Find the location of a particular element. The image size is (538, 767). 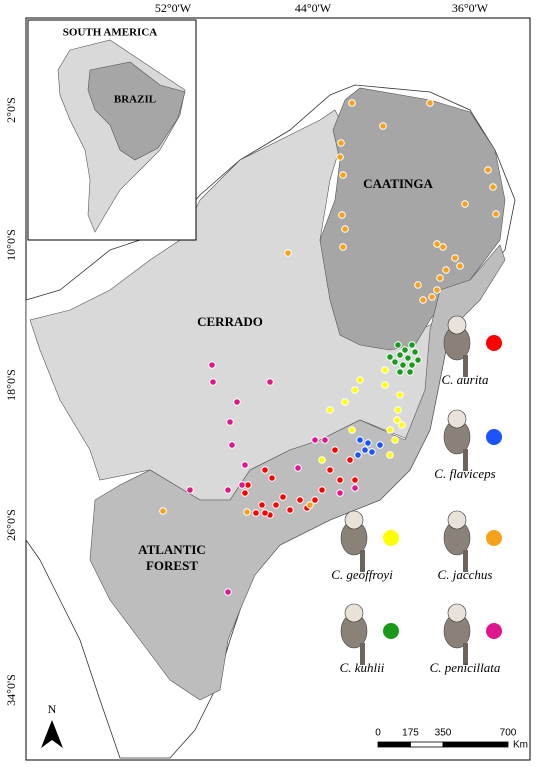

north-arrow is located at coordinates (52, 734).